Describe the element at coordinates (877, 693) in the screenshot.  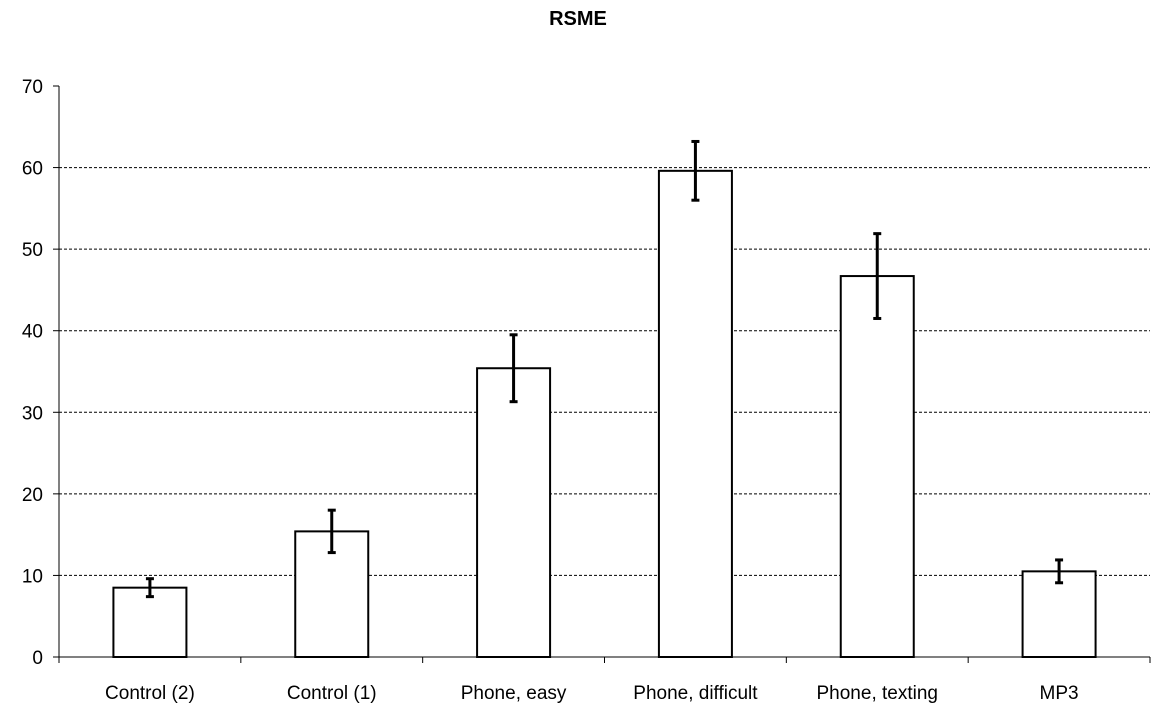
I see `x-category-label: Phone, texting` at that location.